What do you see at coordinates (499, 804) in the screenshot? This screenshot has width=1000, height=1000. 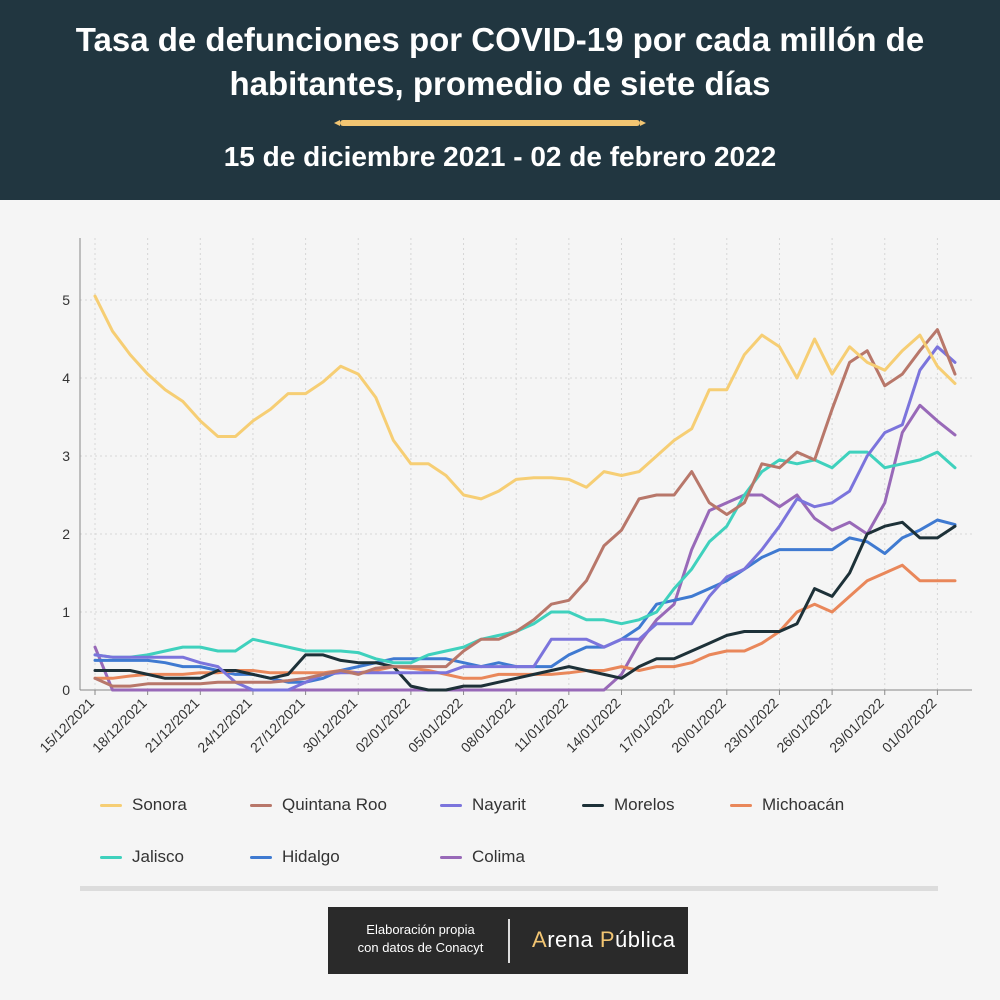 I see `legend-label: Nayarit` at bounding box center [499, 804].